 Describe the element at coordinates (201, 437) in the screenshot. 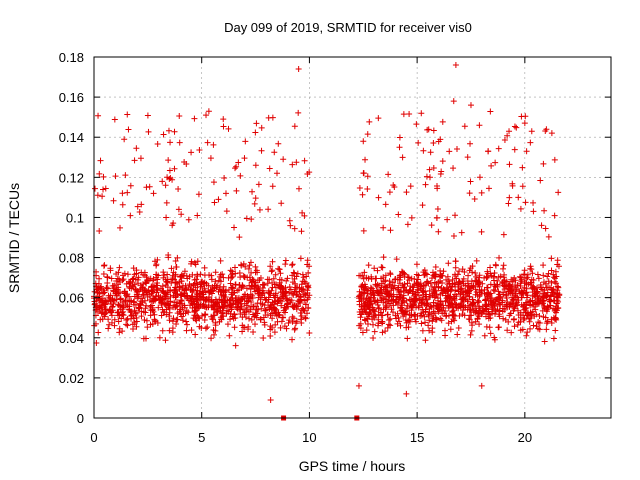

I see `x-tick-label: 5` at that location.